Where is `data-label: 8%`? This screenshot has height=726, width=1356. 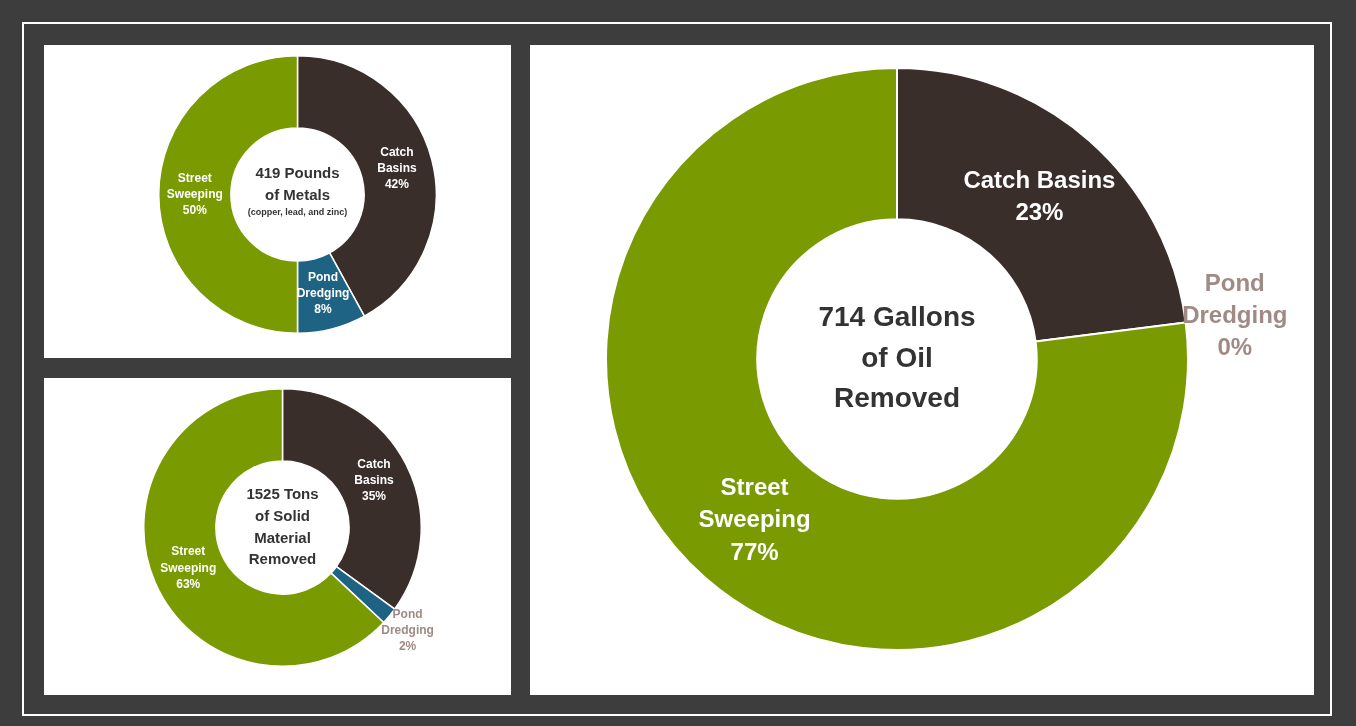 data-label: 8% is located at coordinates (323, 309).